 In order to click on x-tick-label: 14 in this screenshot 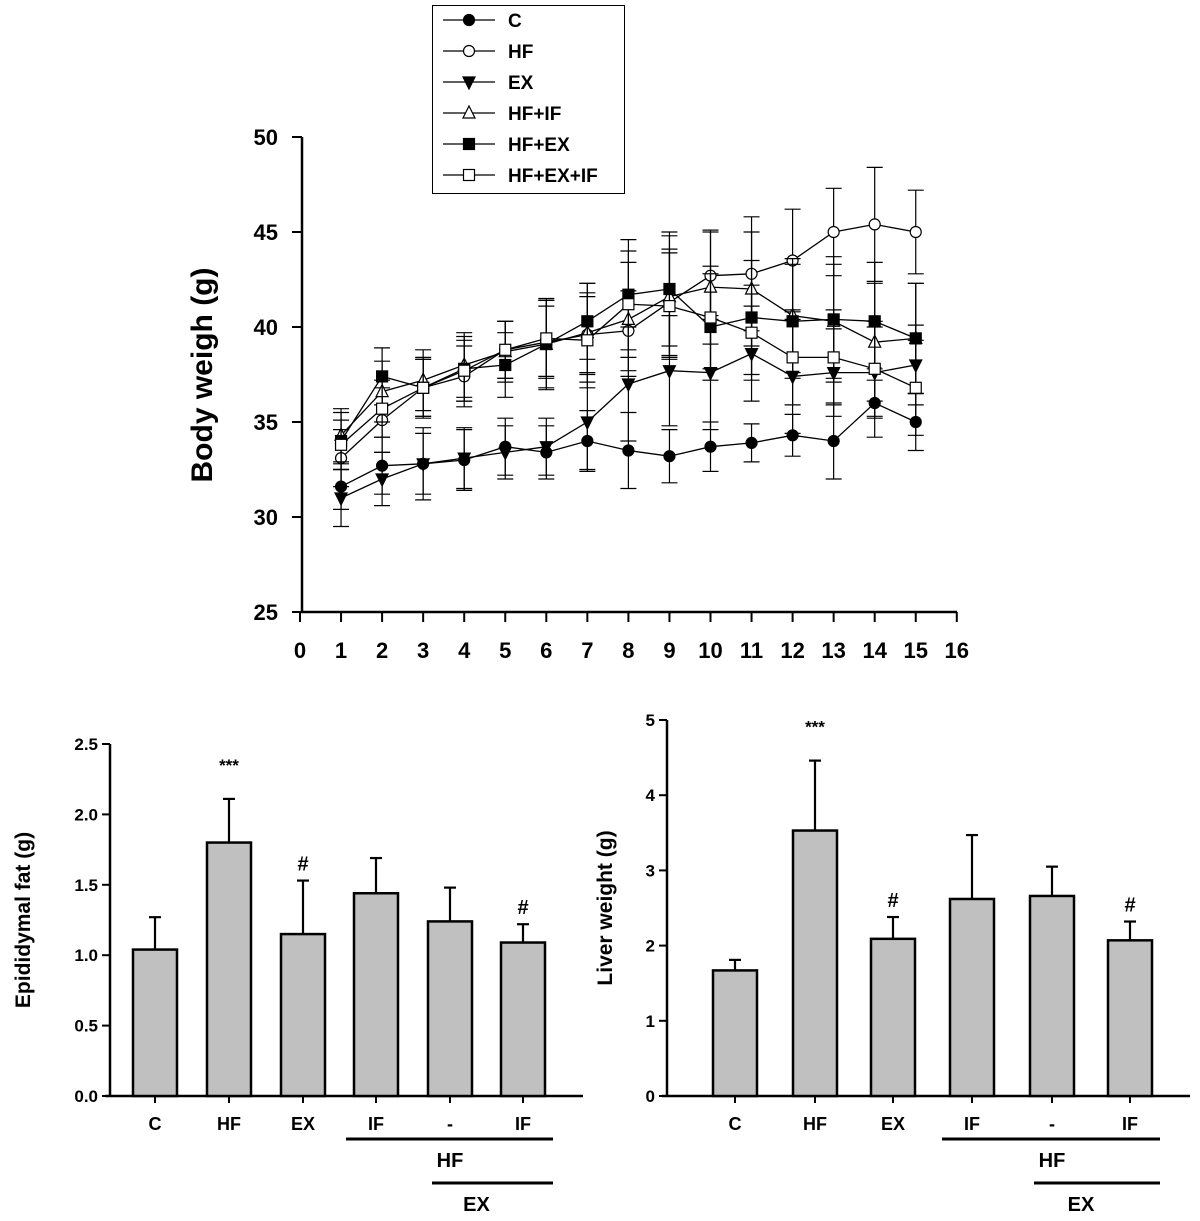, I will do `click(874, 650)`.